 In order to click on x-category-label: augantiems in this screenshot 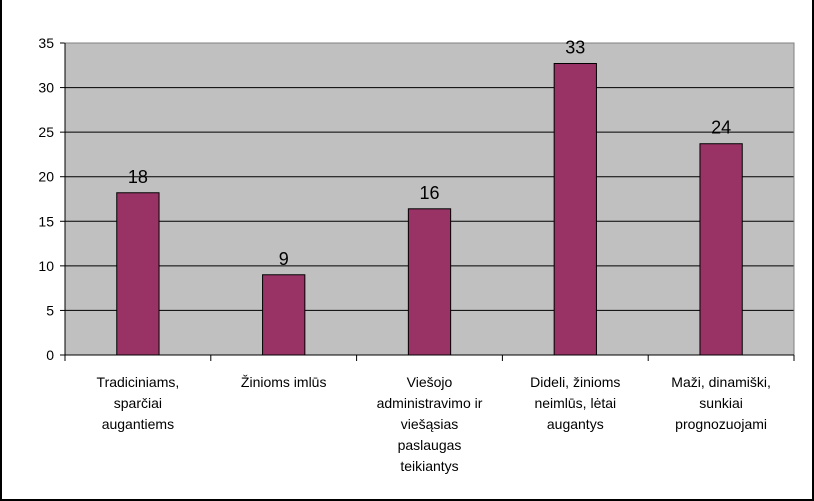, I will do `click(138, 424)`.